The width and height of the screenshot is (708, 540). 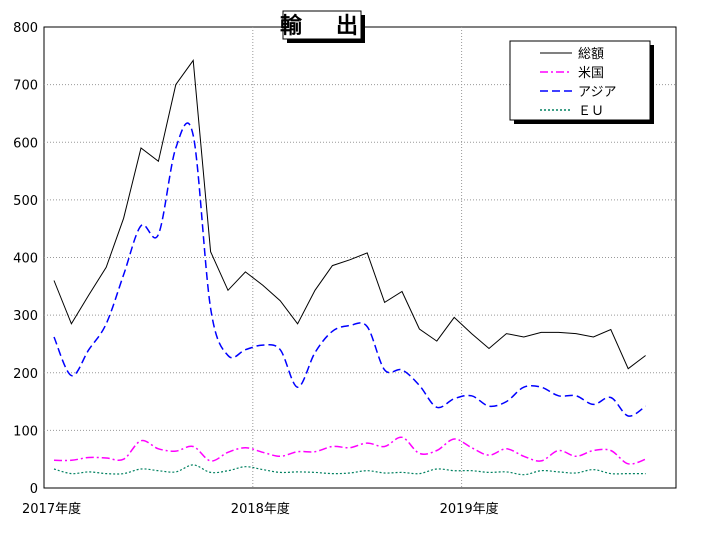 I want to click on chart-title: 輸 出, so click(x=322, y=26).